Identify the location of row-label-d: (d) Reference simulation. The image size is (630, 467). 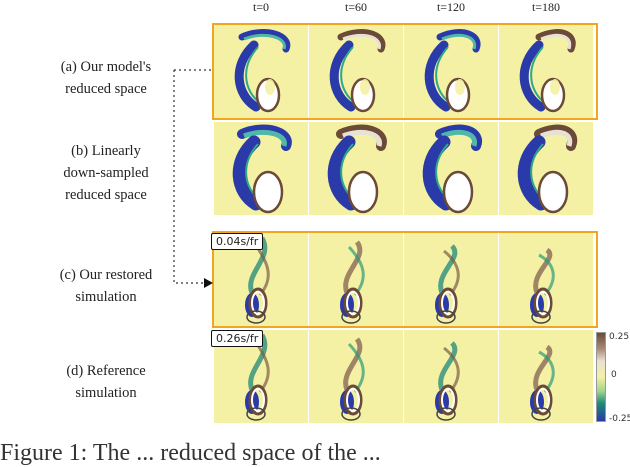
(106, 382).